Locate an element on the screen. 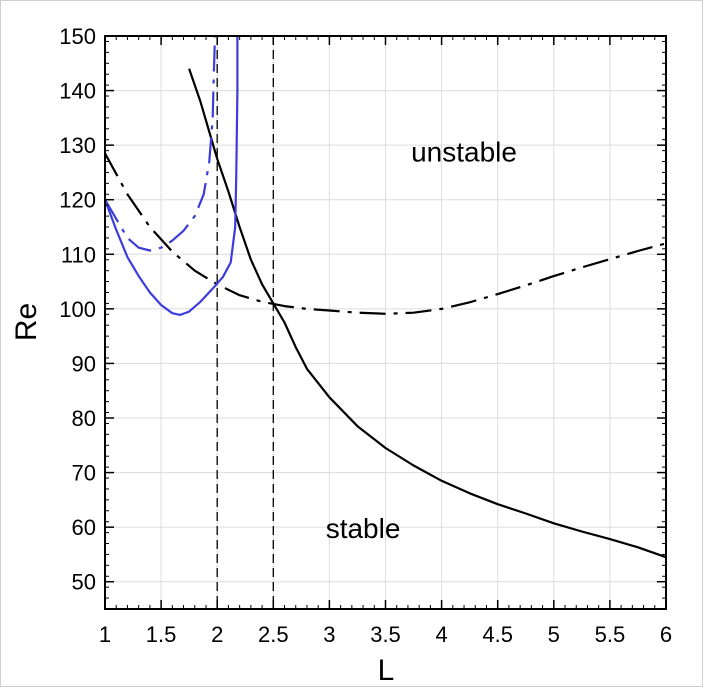 This screenshot has height=687, width=703. y-axis-title: Re is located at coordinates (26, 322).